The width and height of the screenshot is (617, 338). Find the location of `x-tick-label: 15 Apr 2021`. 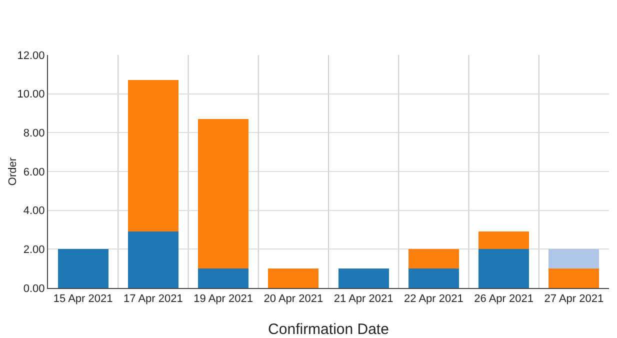

x-tick-label: 15 Apr 2021 is located at coordinates (83, 299).